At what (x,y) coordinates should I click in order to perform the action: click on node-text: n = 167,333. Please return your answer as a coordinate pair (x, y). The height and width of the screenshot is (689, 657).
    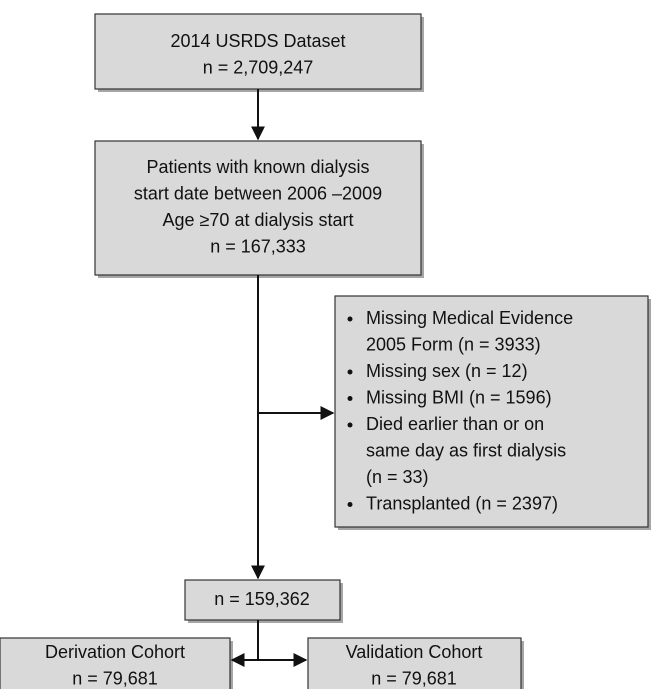
    Looking at the image, I should click on (258, 246).